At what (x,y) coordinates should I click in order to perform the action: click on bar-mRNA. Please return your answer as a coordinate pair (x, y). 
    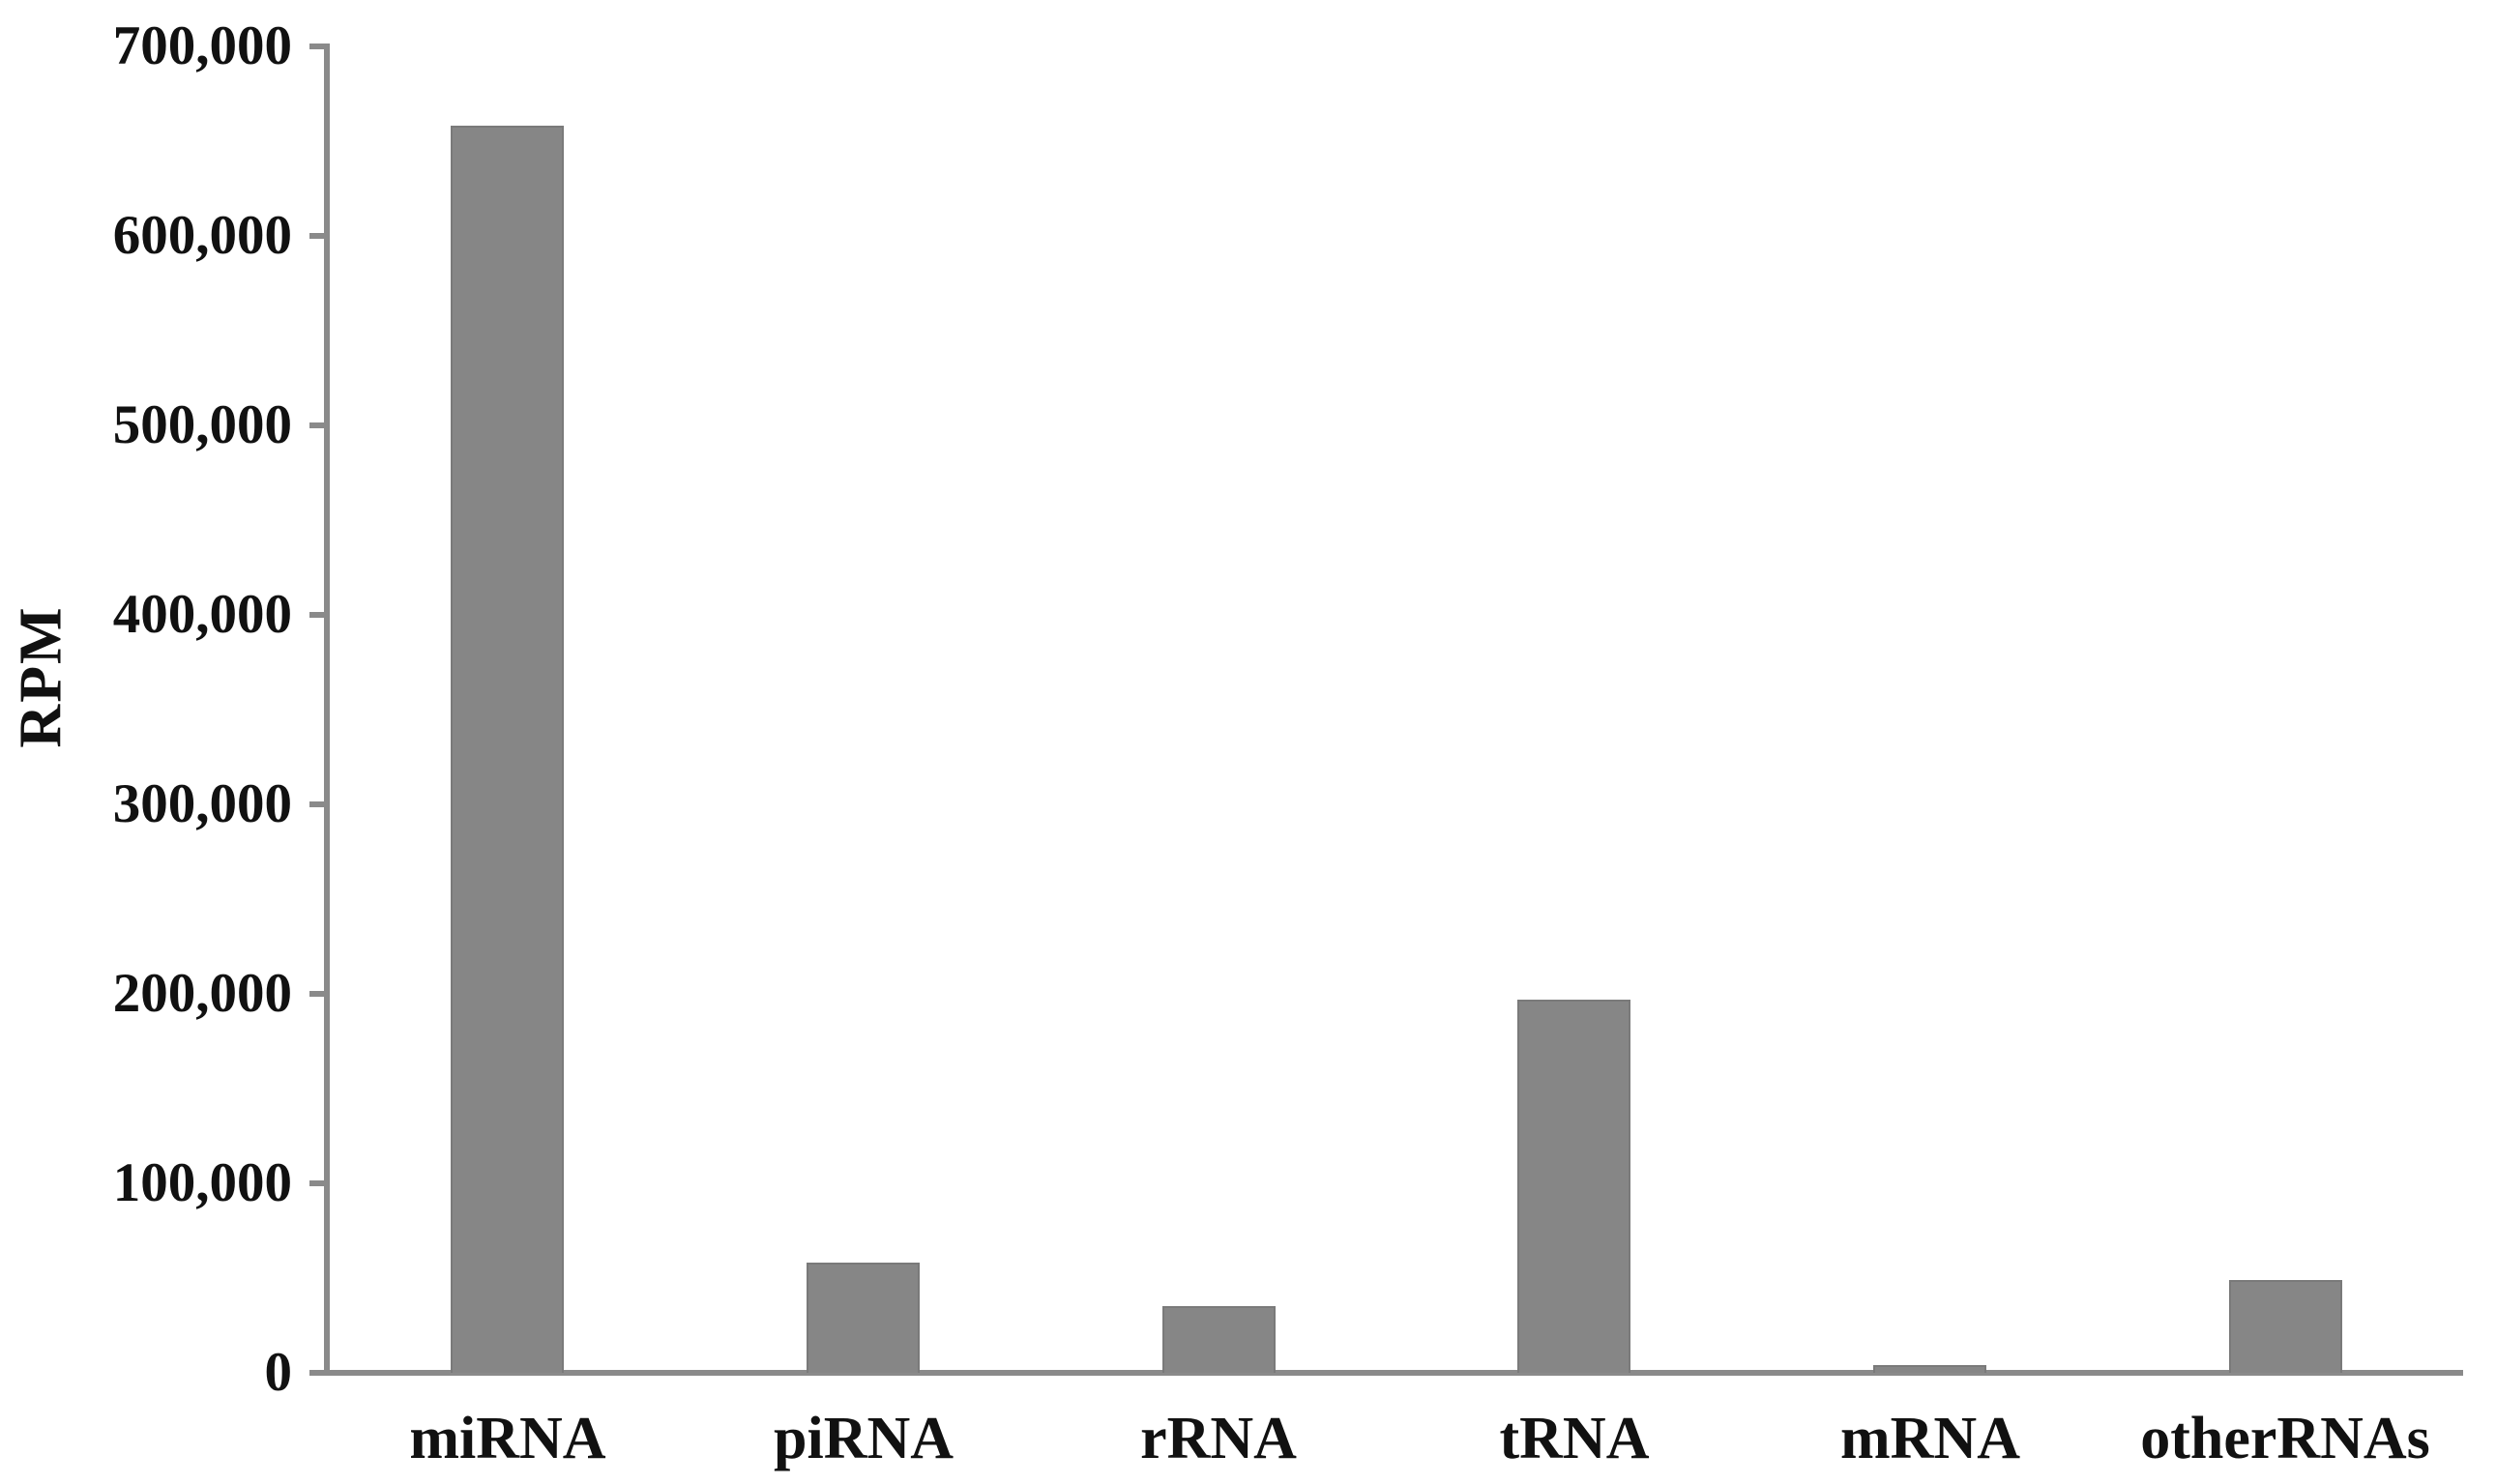
    Looking at the image, I should click on (1929, 1369).